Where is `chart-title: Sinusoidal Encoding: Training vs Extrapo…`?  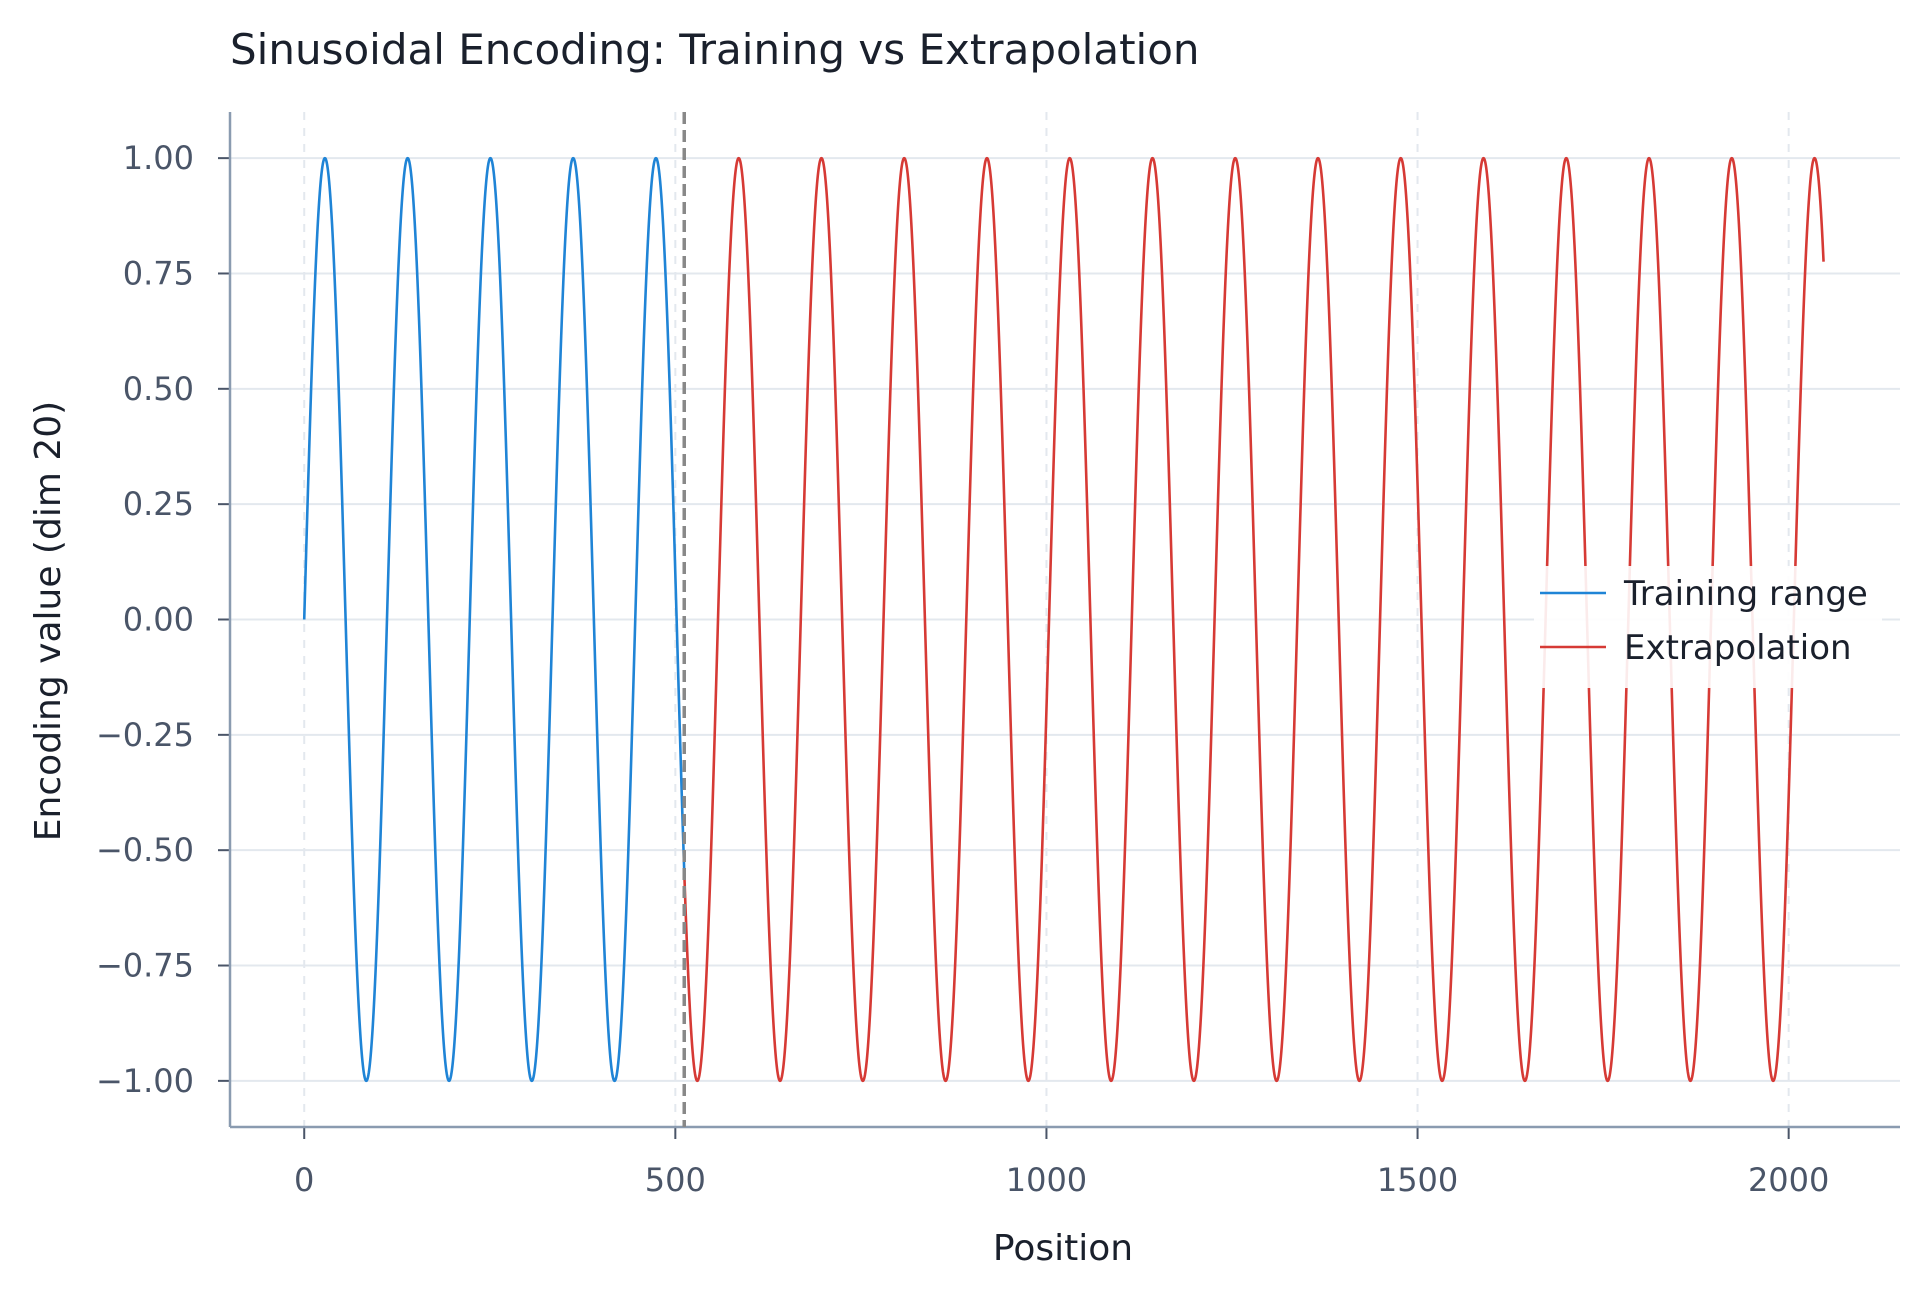 chart-title: Sinusoidal Encoding: Training vs Extrapo… is located at coordinates (715, 49).